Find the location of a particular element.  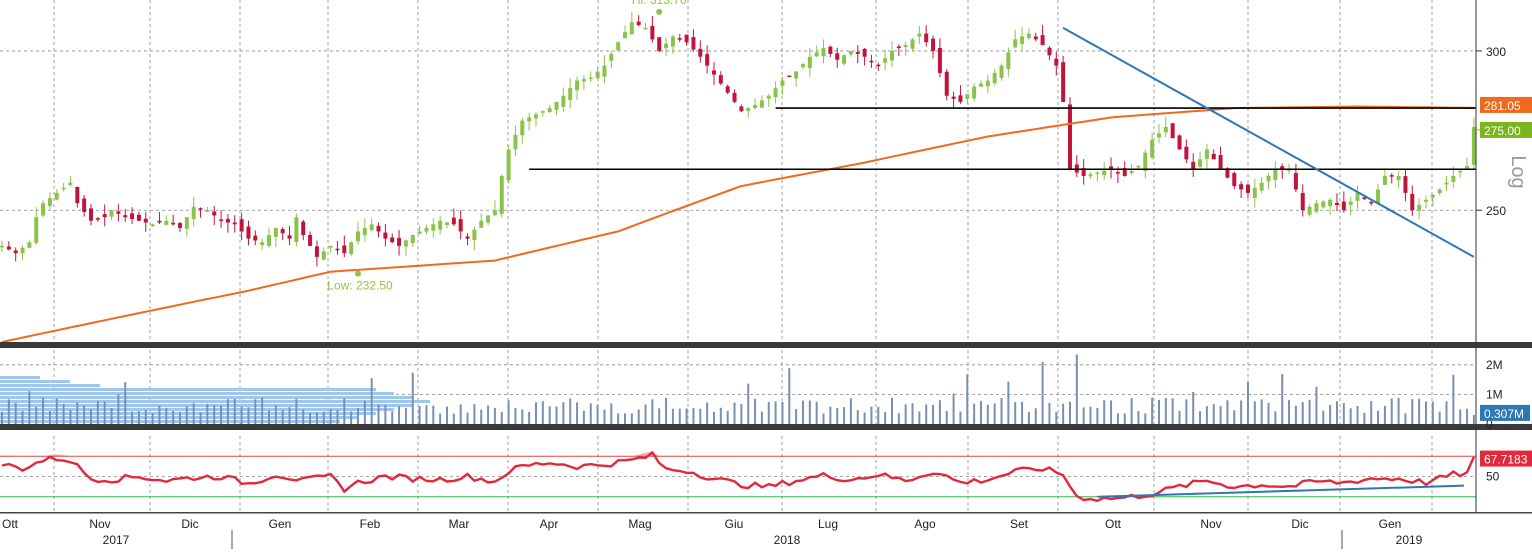

ma-value-badge-bg is located at coordinates (1506, 104).